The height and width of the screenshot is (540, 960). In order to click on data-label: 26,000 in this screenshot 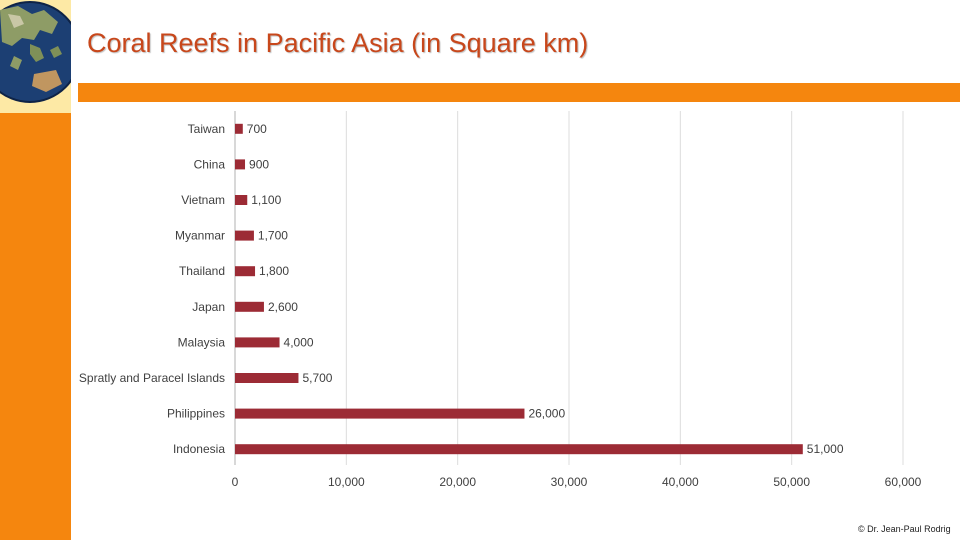, I will do `click(546, 414)`.